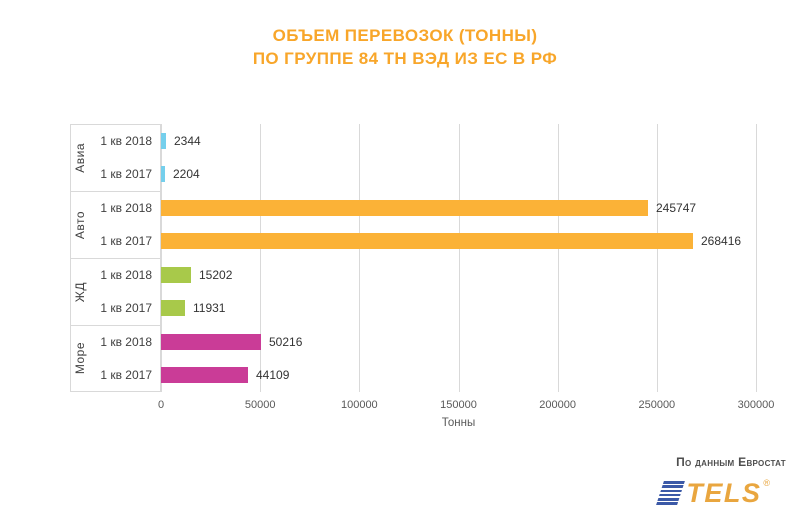  Describe the element at coordinates (115, 225) in the screenshot. I see `category-group-box: Авто` at that location.